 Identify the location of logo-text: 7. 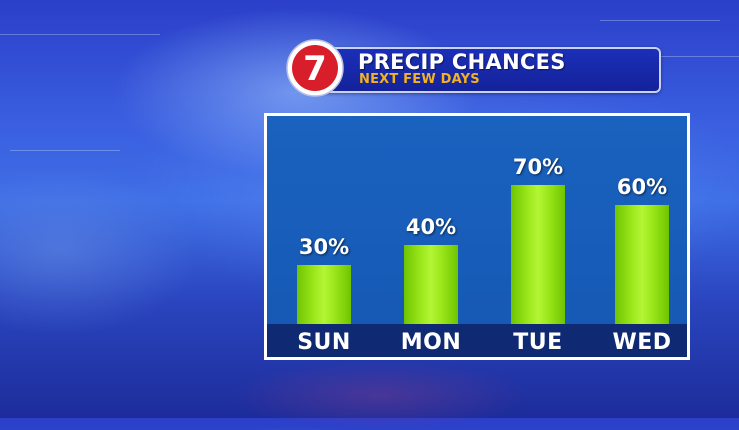
(315, 69).